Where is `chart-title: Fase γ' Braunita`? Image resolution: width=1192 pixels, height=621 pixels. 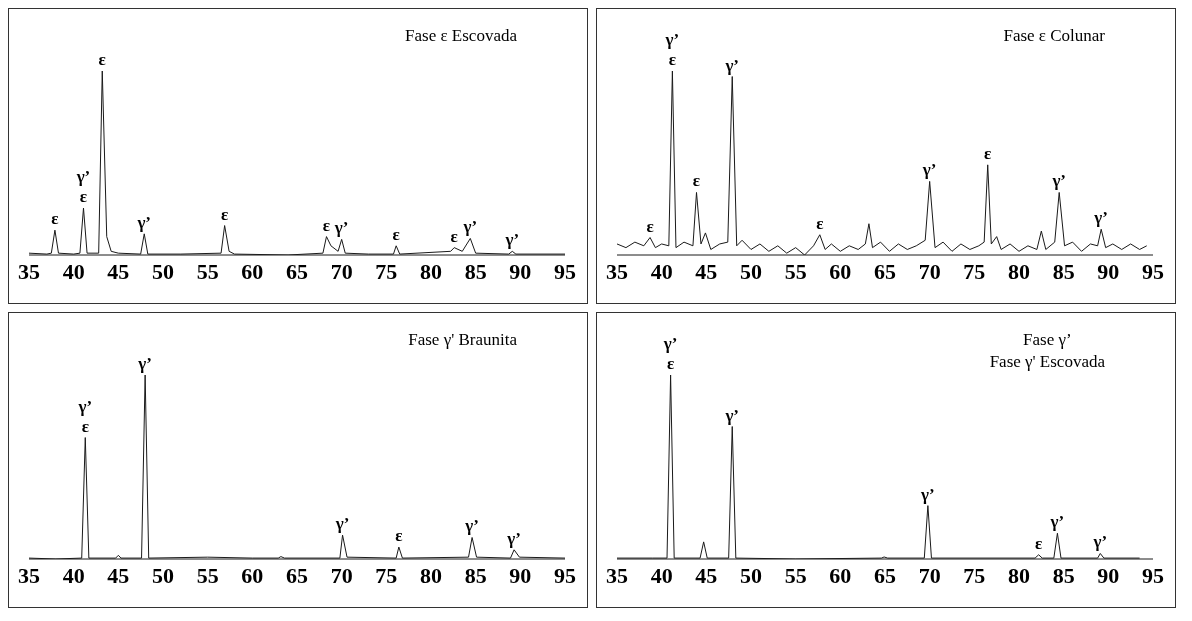 chart-title: Fase γ' Braunita is located at coordinates (462, 340).